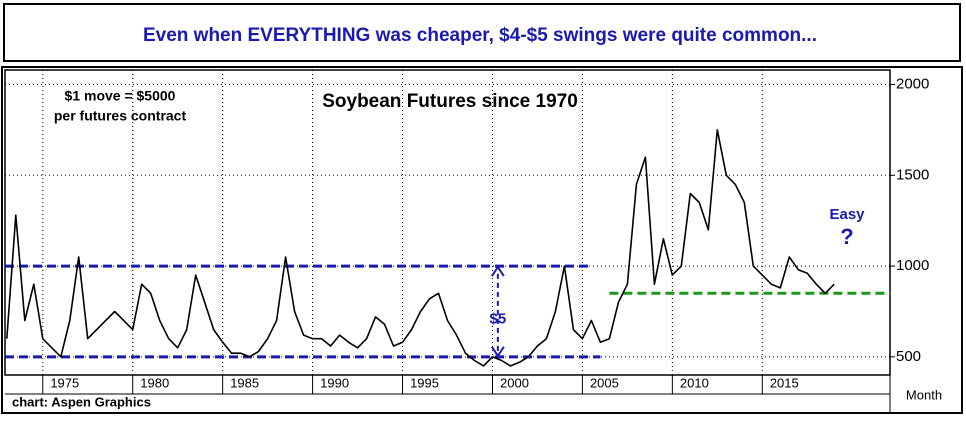 This screenshot has height=421, width=966. I want to click on annotation: ?, so click(846, 236).